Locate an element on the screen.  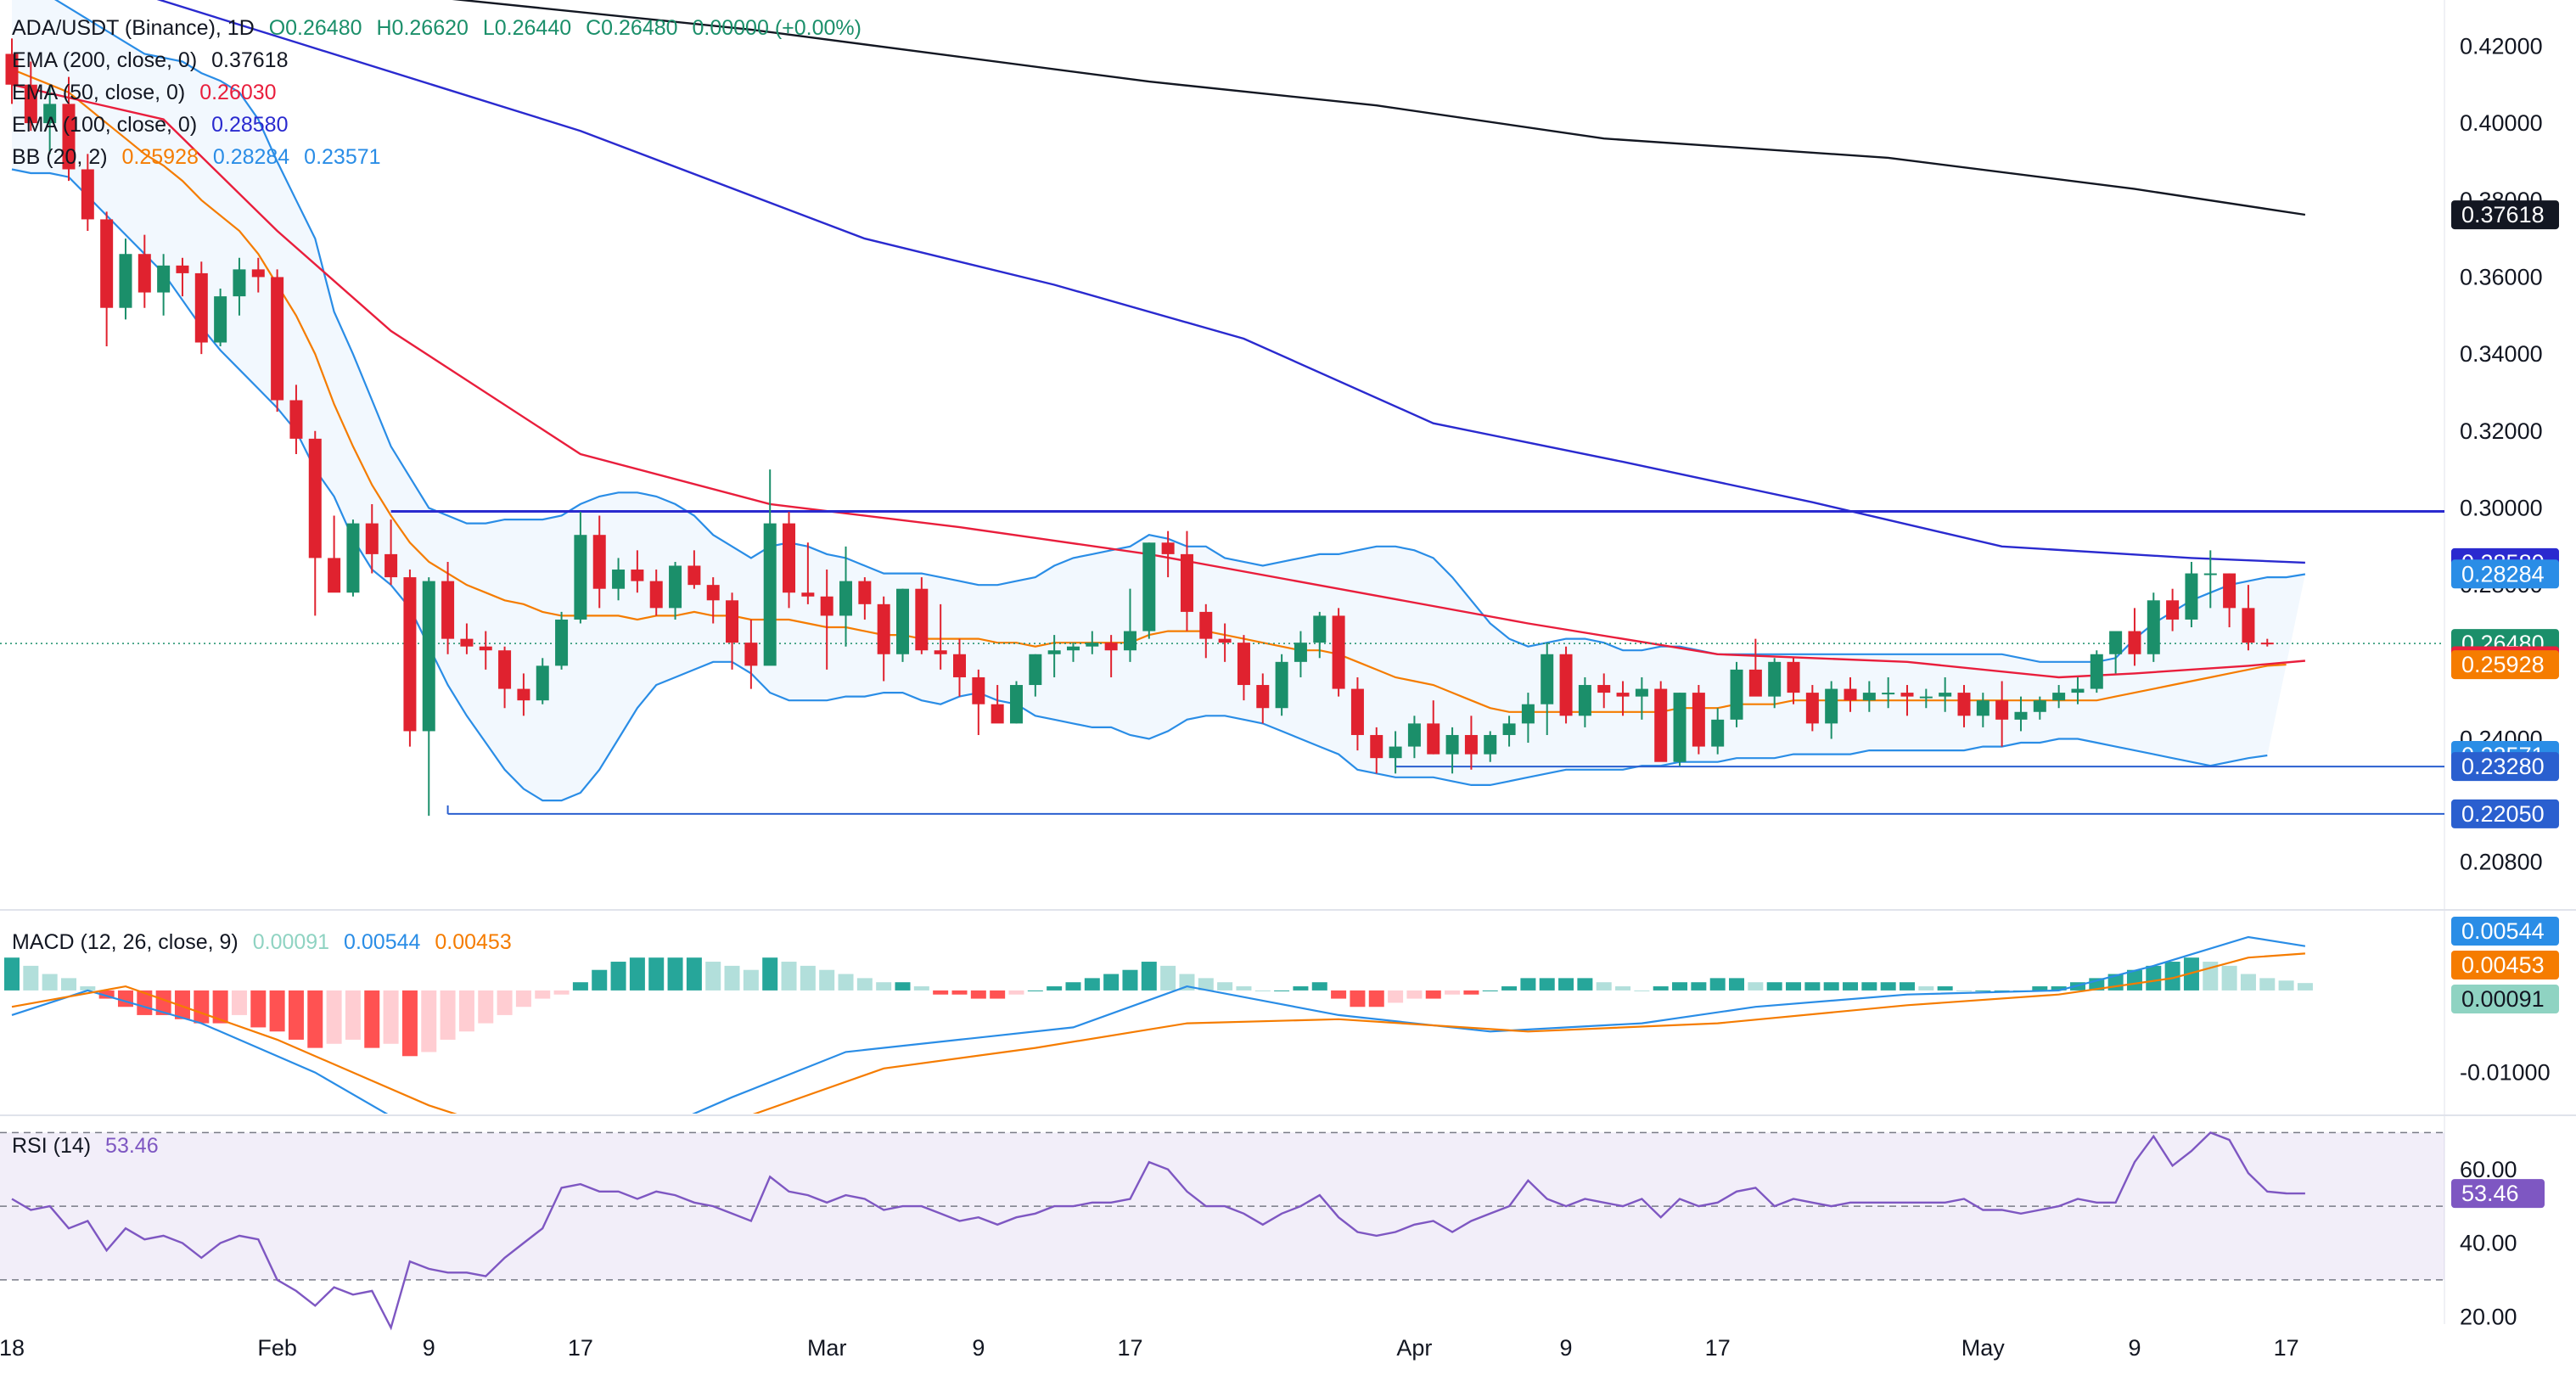
macd-pane is located at coordinates (1158, 1024).